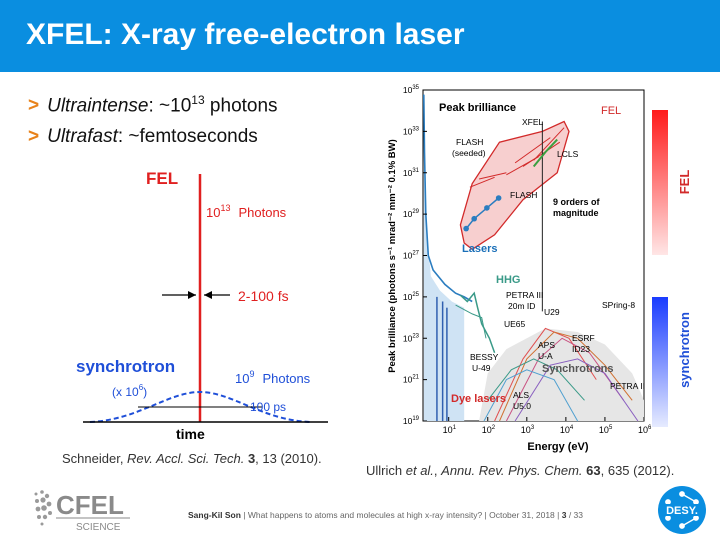 This screenshot has height=540, width=720. I want to click on x-tick-label: 106, so click(645, 430).